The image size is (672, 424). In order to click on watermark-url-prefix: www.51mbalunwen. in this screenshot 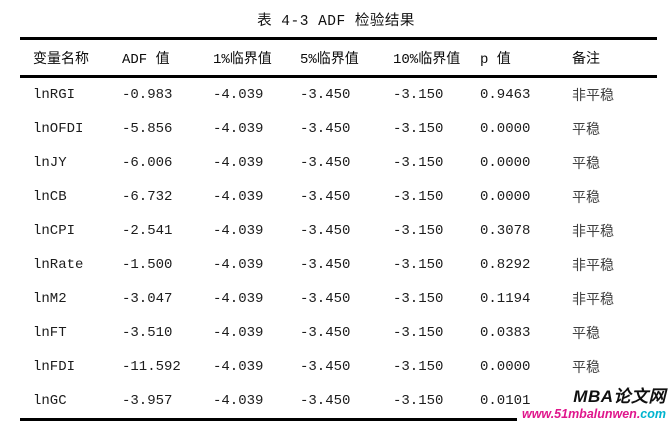, I will do `click(581, 413)`.